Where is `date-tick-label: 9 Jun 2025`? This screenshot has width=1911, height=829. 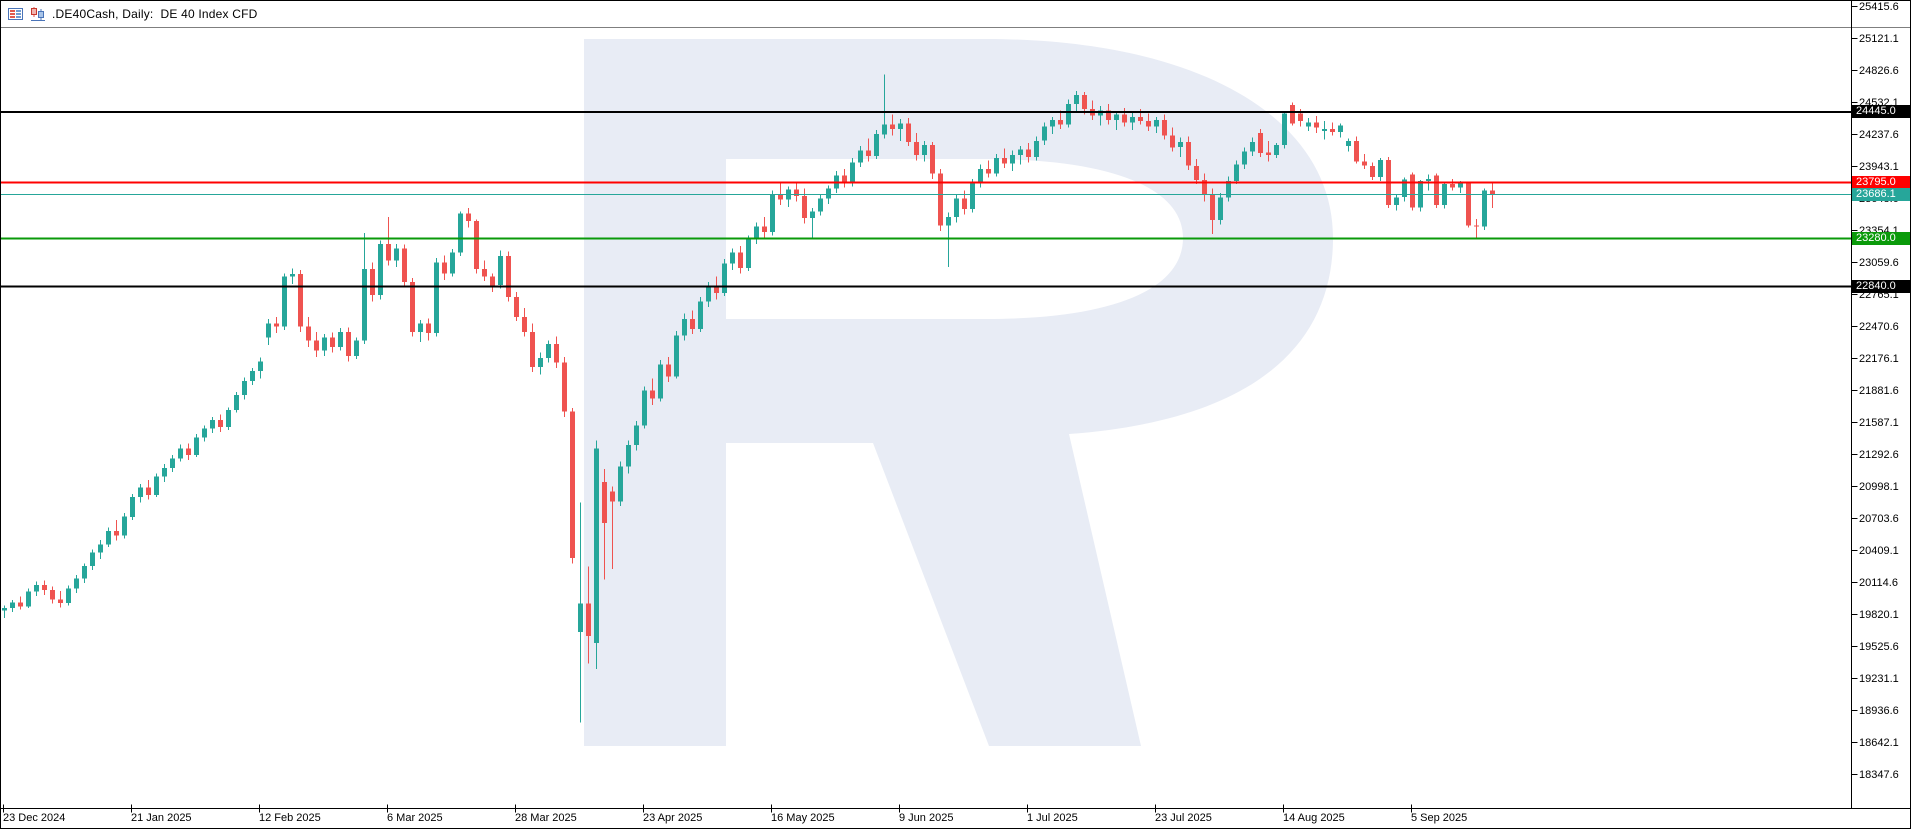
date-tick-label: 9 Jun 2025 is located at coordinates (926, 818).